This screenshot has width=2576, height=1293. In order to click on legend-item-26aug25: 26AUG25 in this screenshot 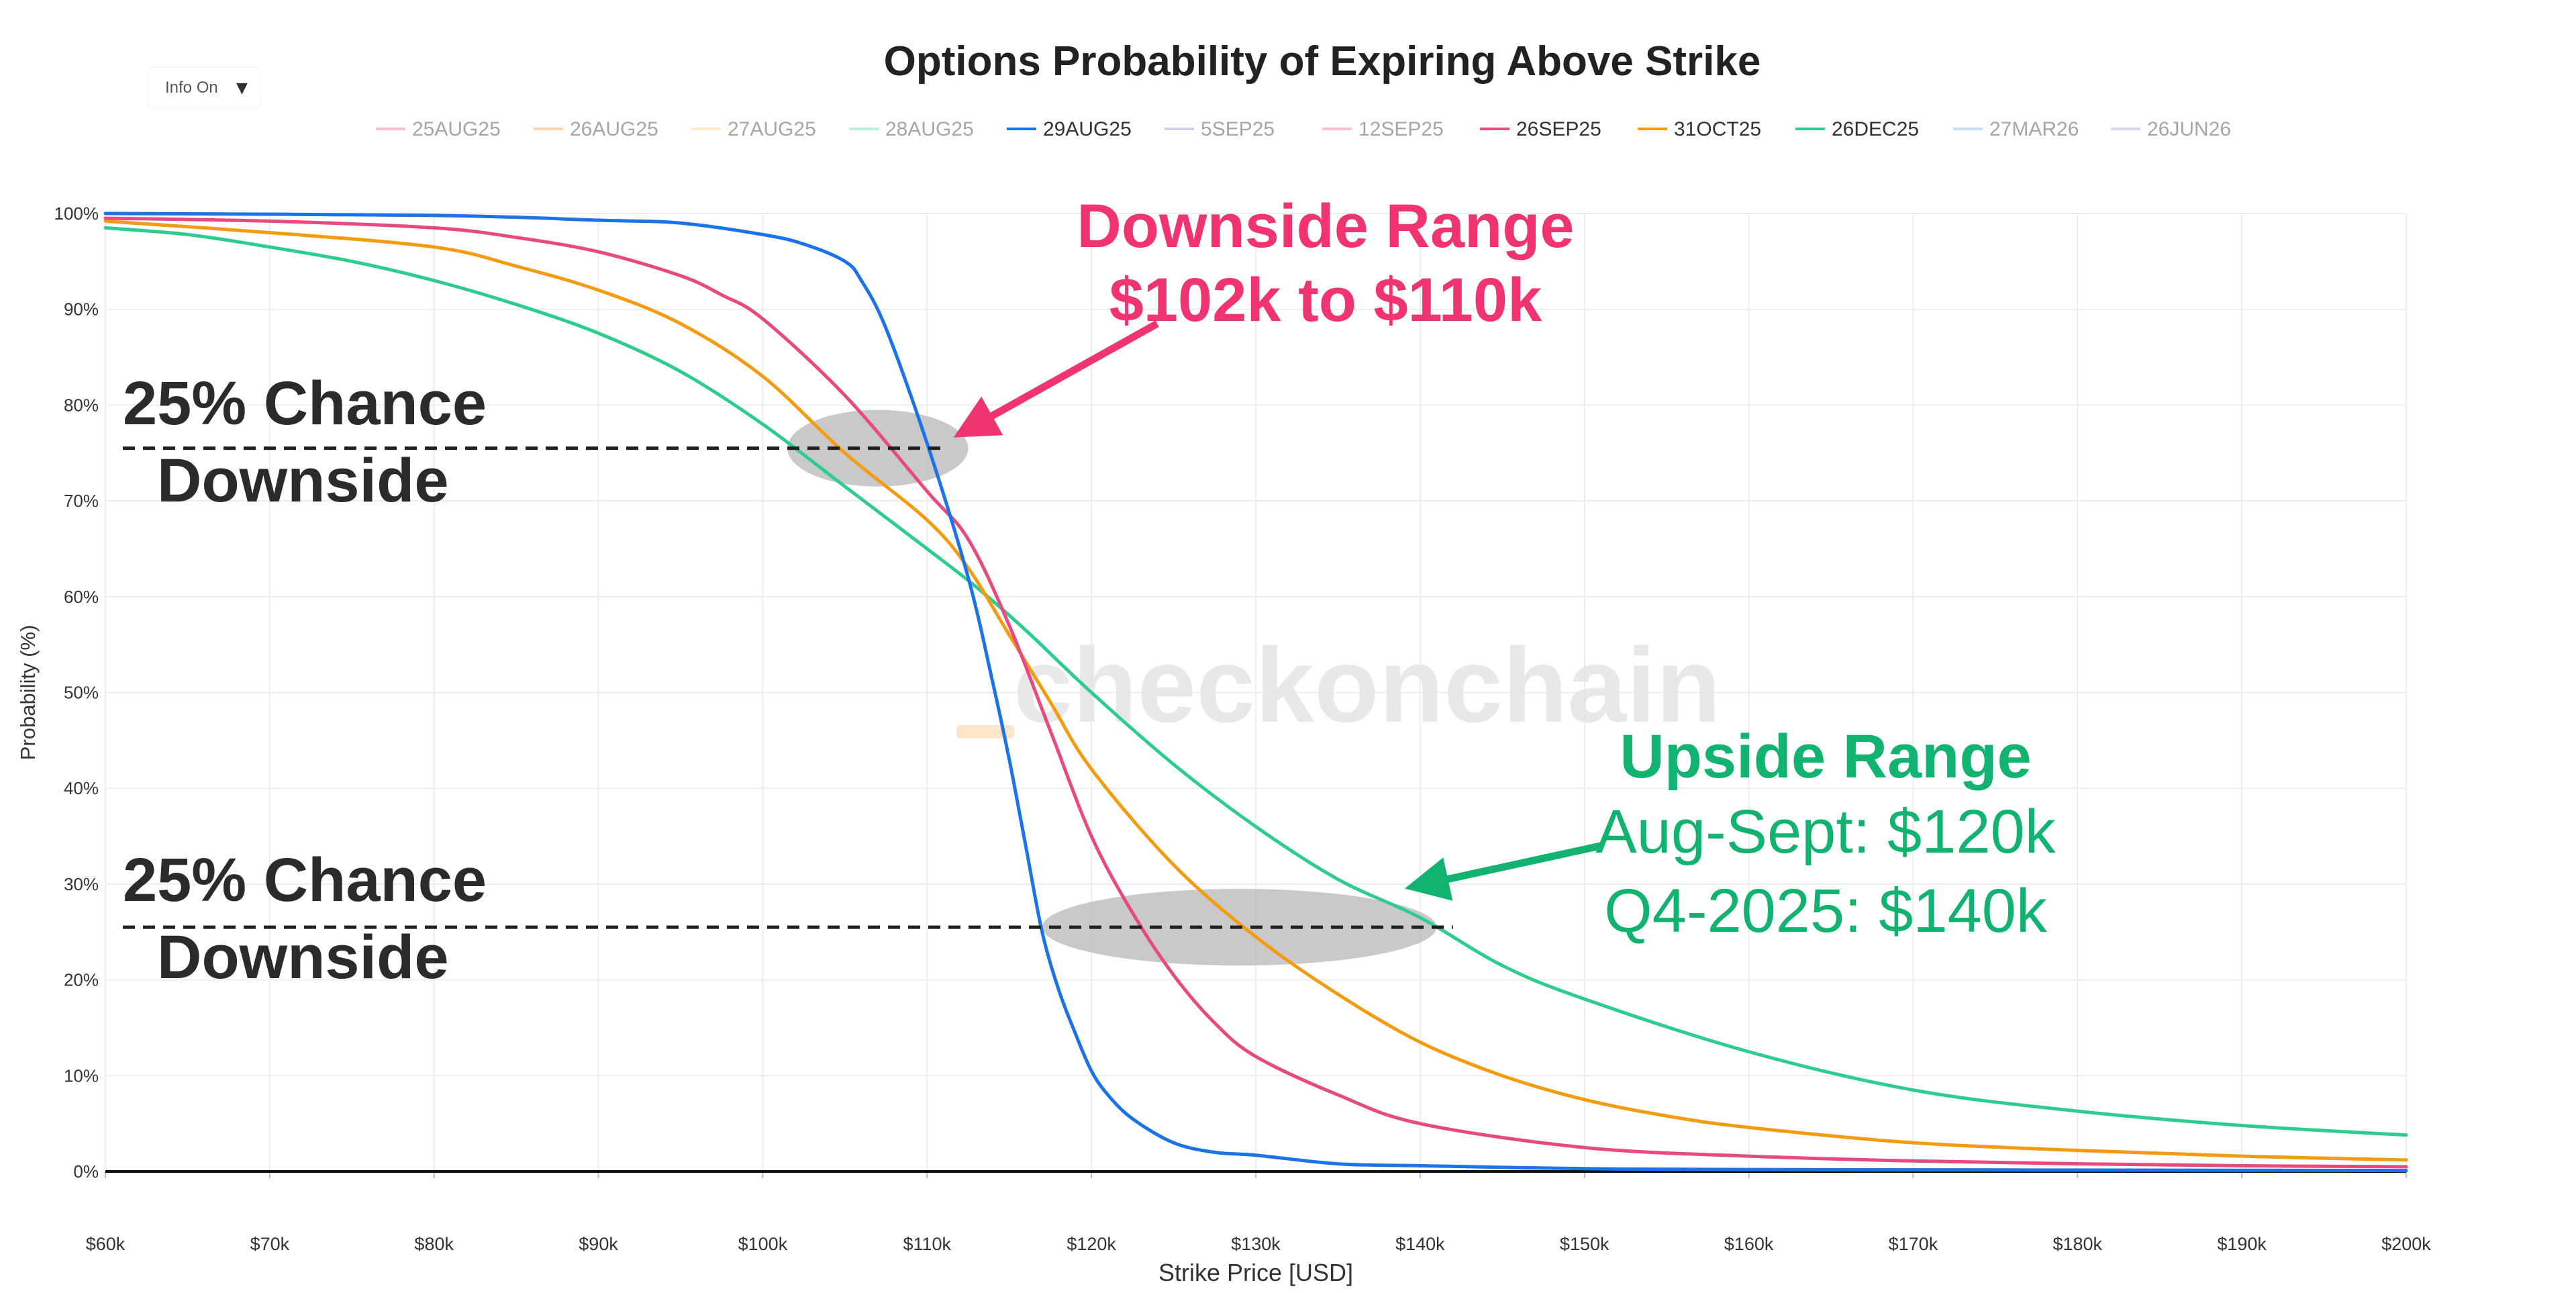, I will do `click(596, 129)`.